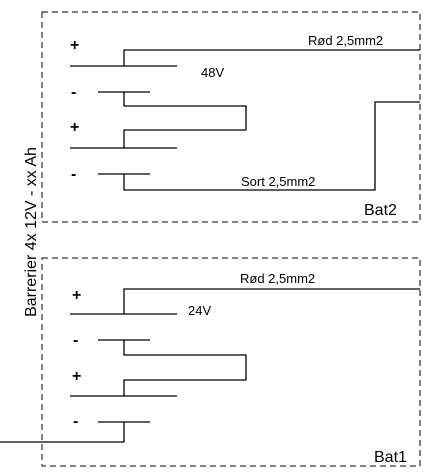 Image resolution: width=423 pixels, height=475 pixels. Describe the element at coordinates (271, 57) in the screenshot. I see `bat2-positive-wire` at that location.